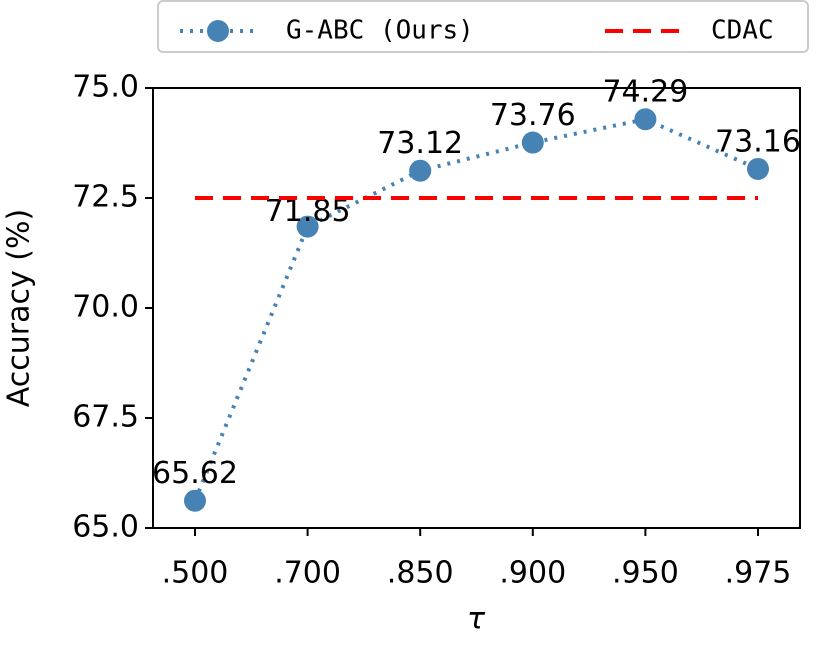  What do you see at coordinates (476, 619) in the screenshot?
I see `x-axis-label: τ` at bounding box center [476, 619].